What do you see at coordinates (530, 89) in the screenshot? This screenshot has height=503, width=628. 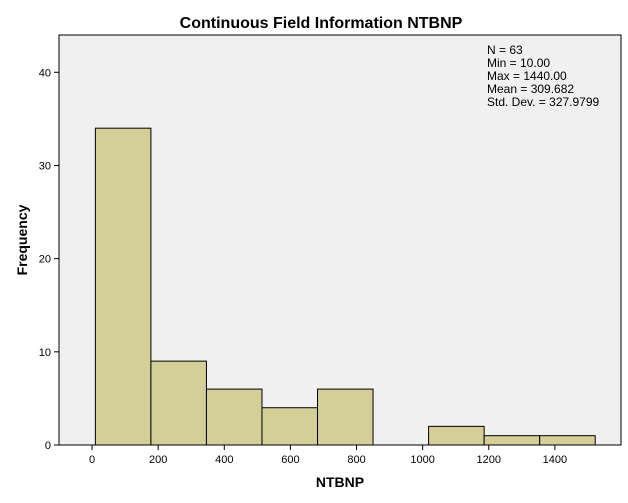 I see `stat-line: Mean = 309.682` at bounding box center [530, 89].